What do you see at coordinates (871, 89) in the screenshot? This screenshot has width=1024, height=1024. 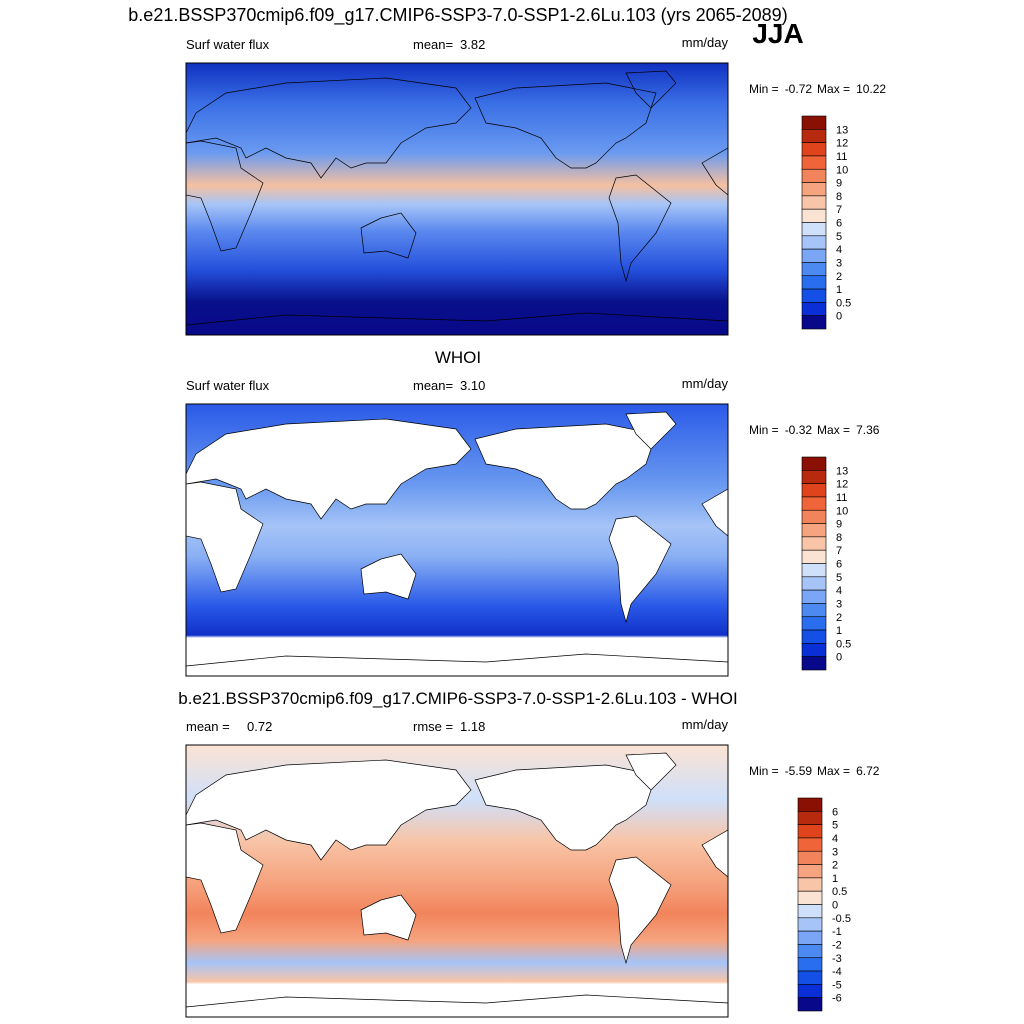 I see `max: 10.22` at bounding box center [871, 89].